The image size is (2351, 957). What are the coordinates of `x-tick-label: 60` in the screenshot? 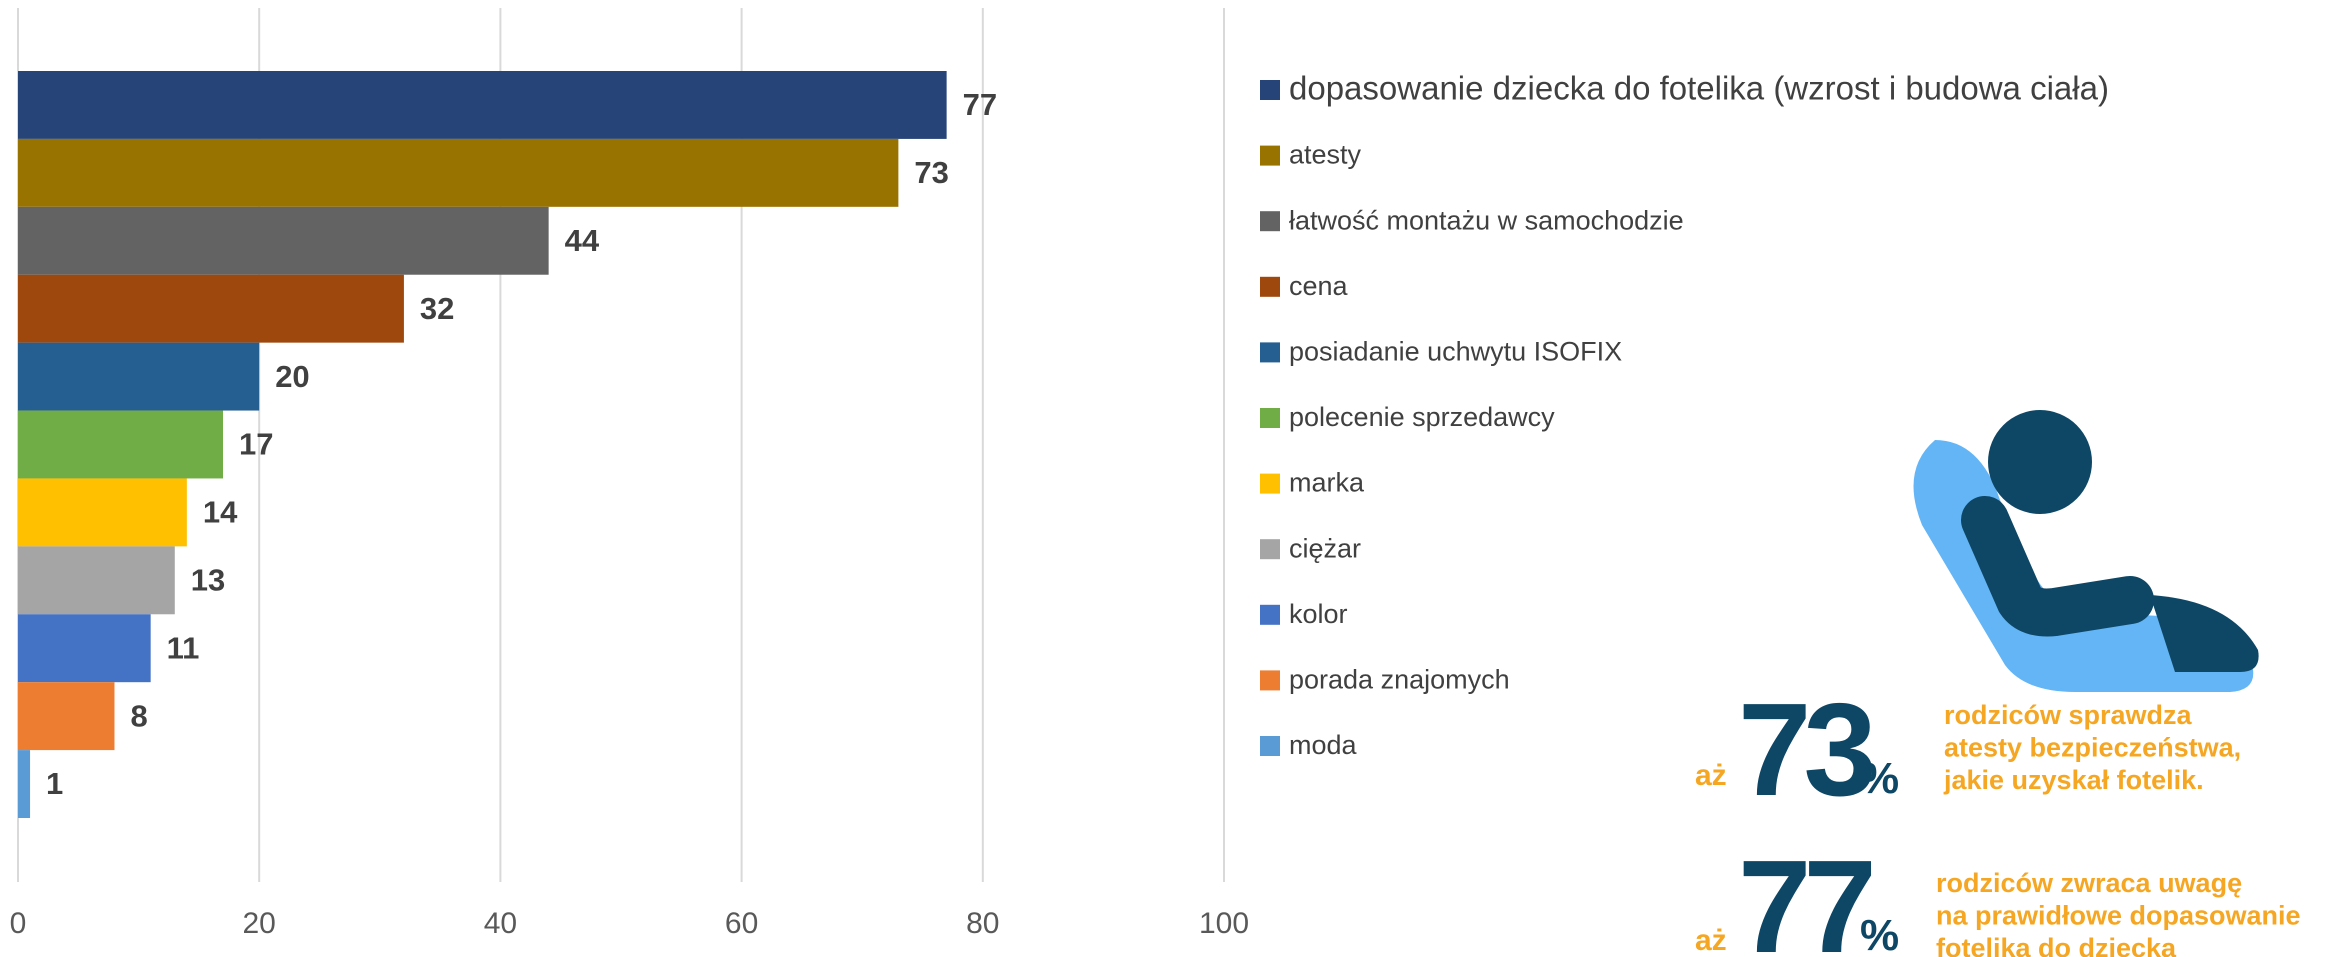 It's located at (741, 923).